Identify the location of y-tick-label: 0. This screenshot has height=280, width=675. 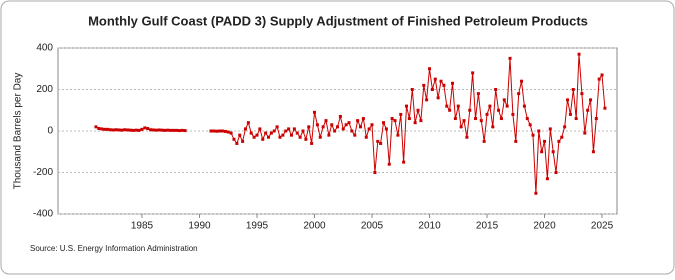
(50, 131).